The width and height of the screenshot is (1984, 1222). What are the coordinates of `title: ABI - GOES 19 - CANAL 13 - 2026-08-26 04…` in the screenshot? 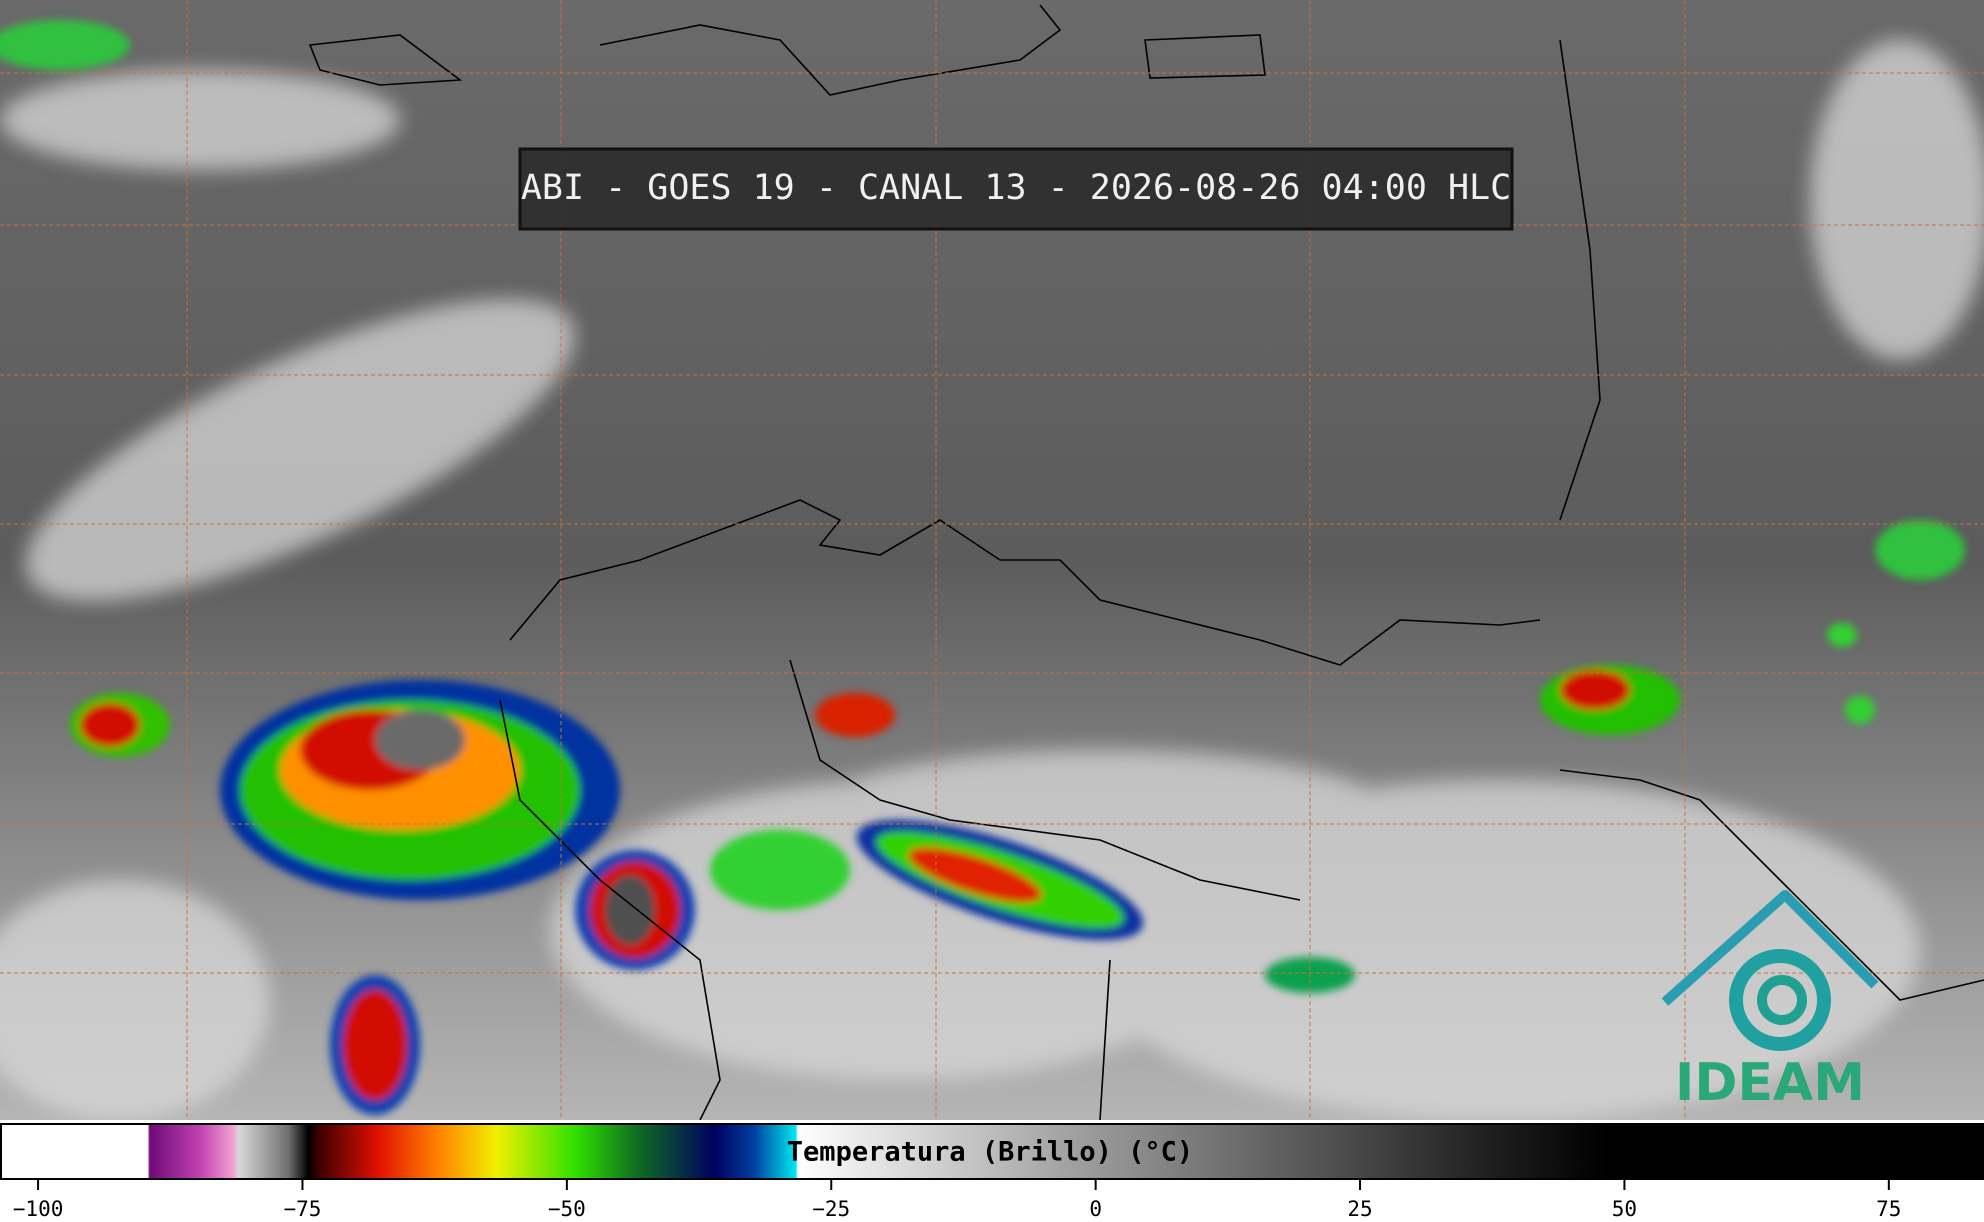 It's located at (1016, 188).